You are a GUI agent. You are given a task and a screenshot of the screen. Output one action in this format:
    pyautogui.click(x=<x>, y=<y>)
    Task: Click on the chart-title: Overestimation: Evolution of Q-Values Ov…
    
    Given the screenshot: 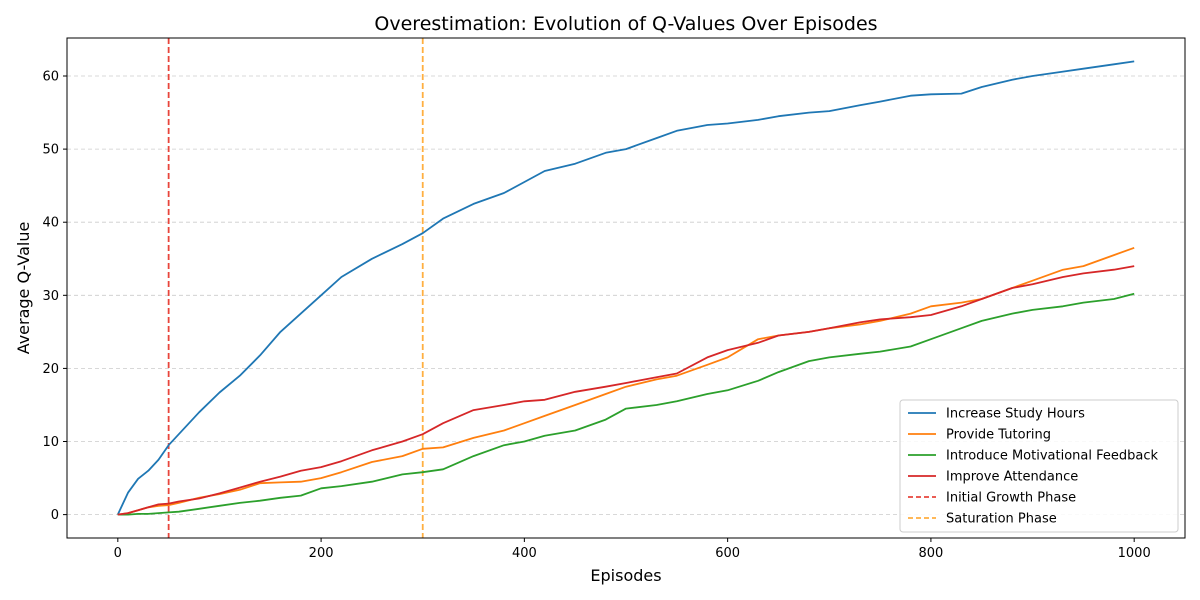 What is the action you would take?
    pyautogui.click(x=625, y=24)
    